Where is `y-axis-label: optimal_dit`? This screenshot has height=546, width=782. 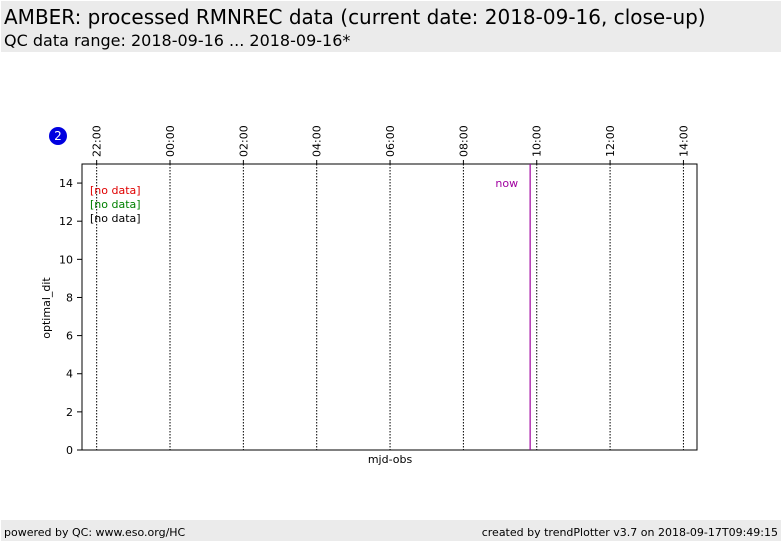 y-axis-label: optimal_dit is located at coordinates (46, 308).